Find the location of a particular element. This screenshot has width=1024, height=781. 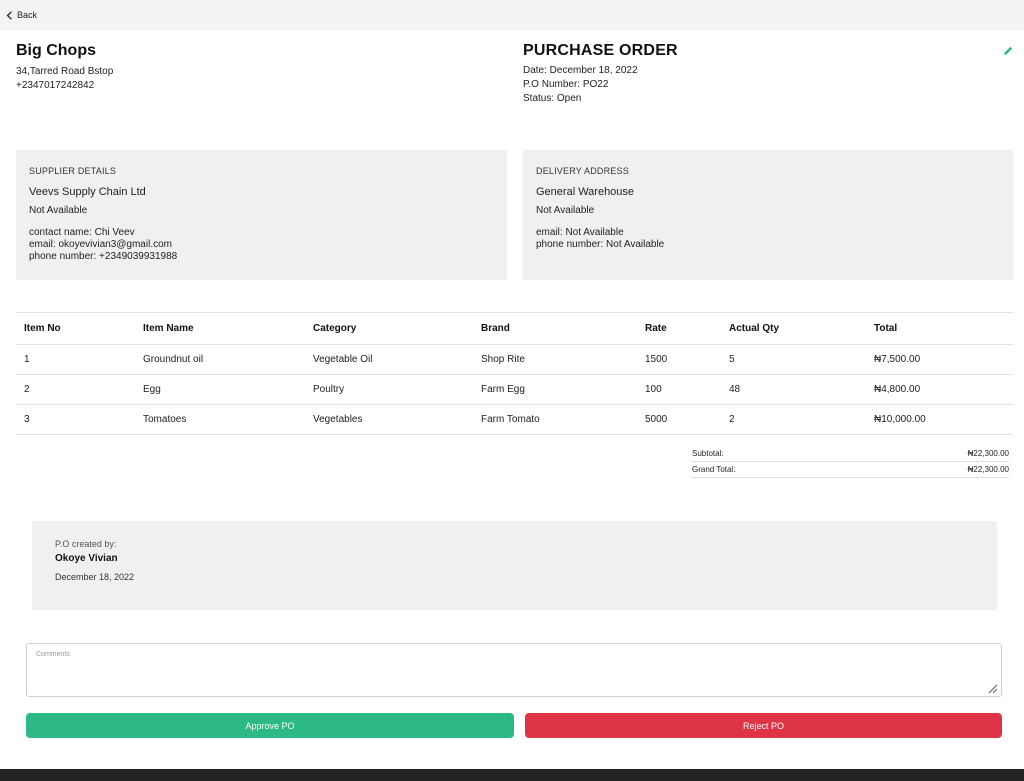

page-title: PURCHASE ORDER is located at coordinates (600, 50).